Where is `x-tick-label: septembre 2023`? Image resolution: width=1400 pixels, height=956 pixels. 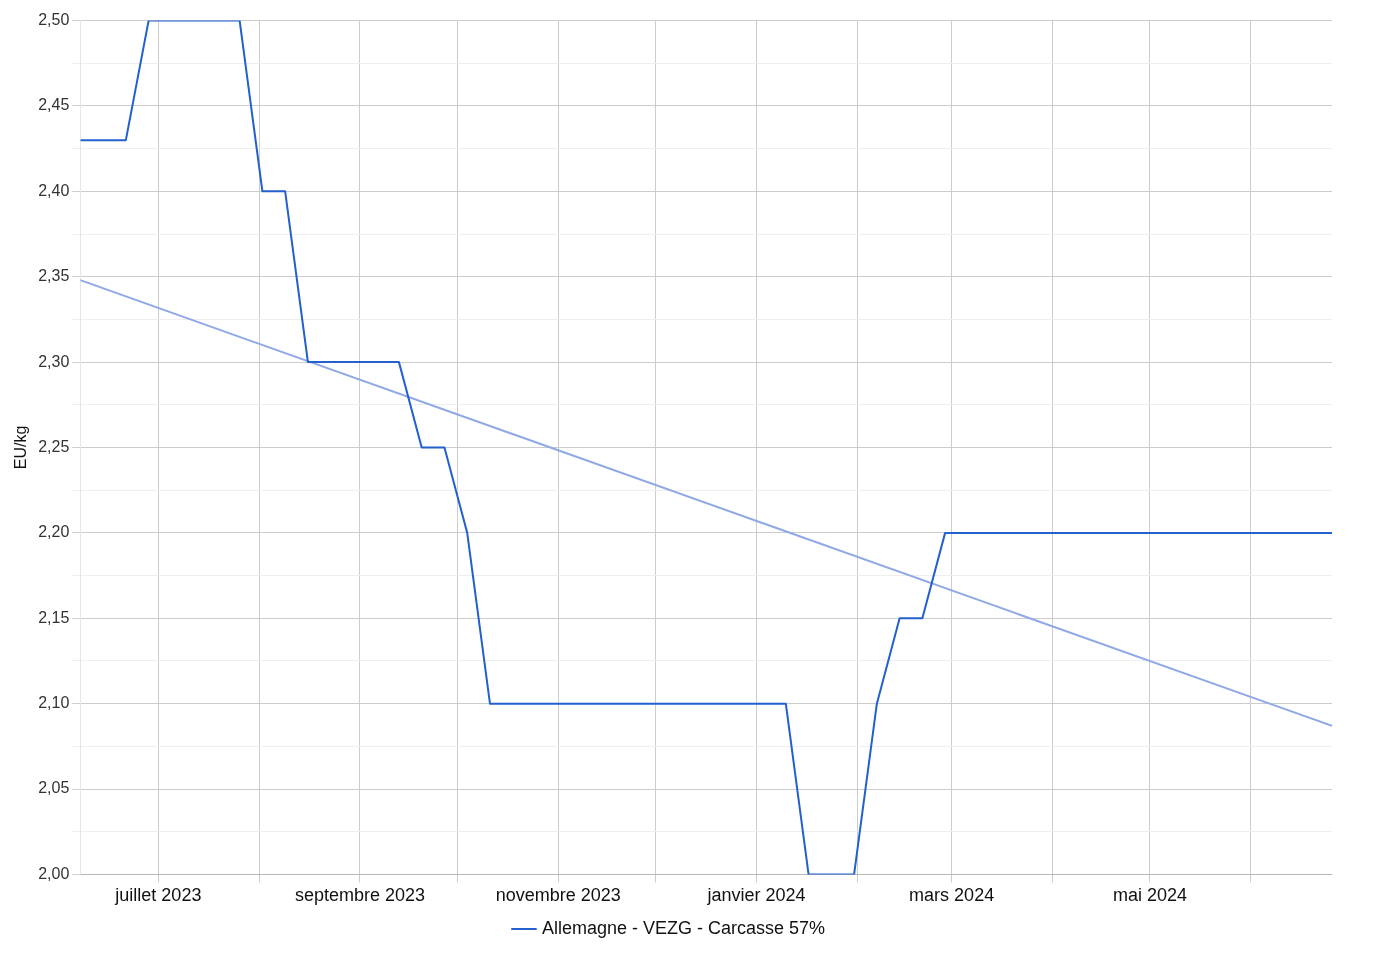 x-tick-label: septembre 2023 is located at coordinates (359, 895).